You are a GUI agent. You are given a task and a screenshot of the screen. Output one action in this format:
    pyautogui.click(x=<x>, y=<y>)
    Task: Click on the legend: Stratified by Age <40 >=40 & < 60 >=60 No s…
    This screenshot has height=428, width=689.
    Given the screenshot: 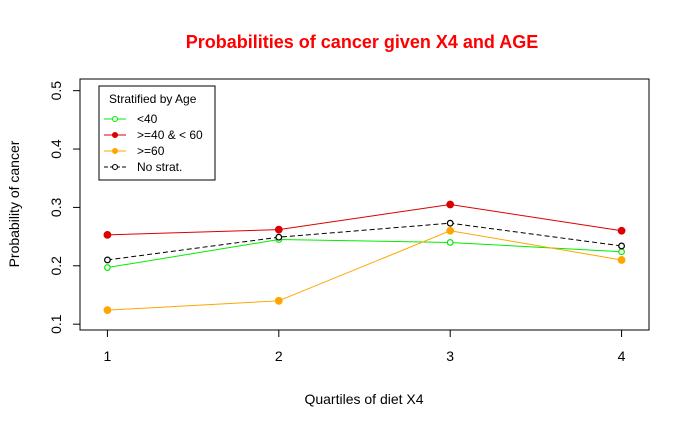 What is the action you would take?
    pyautogui.click(x=157, y=133)
    